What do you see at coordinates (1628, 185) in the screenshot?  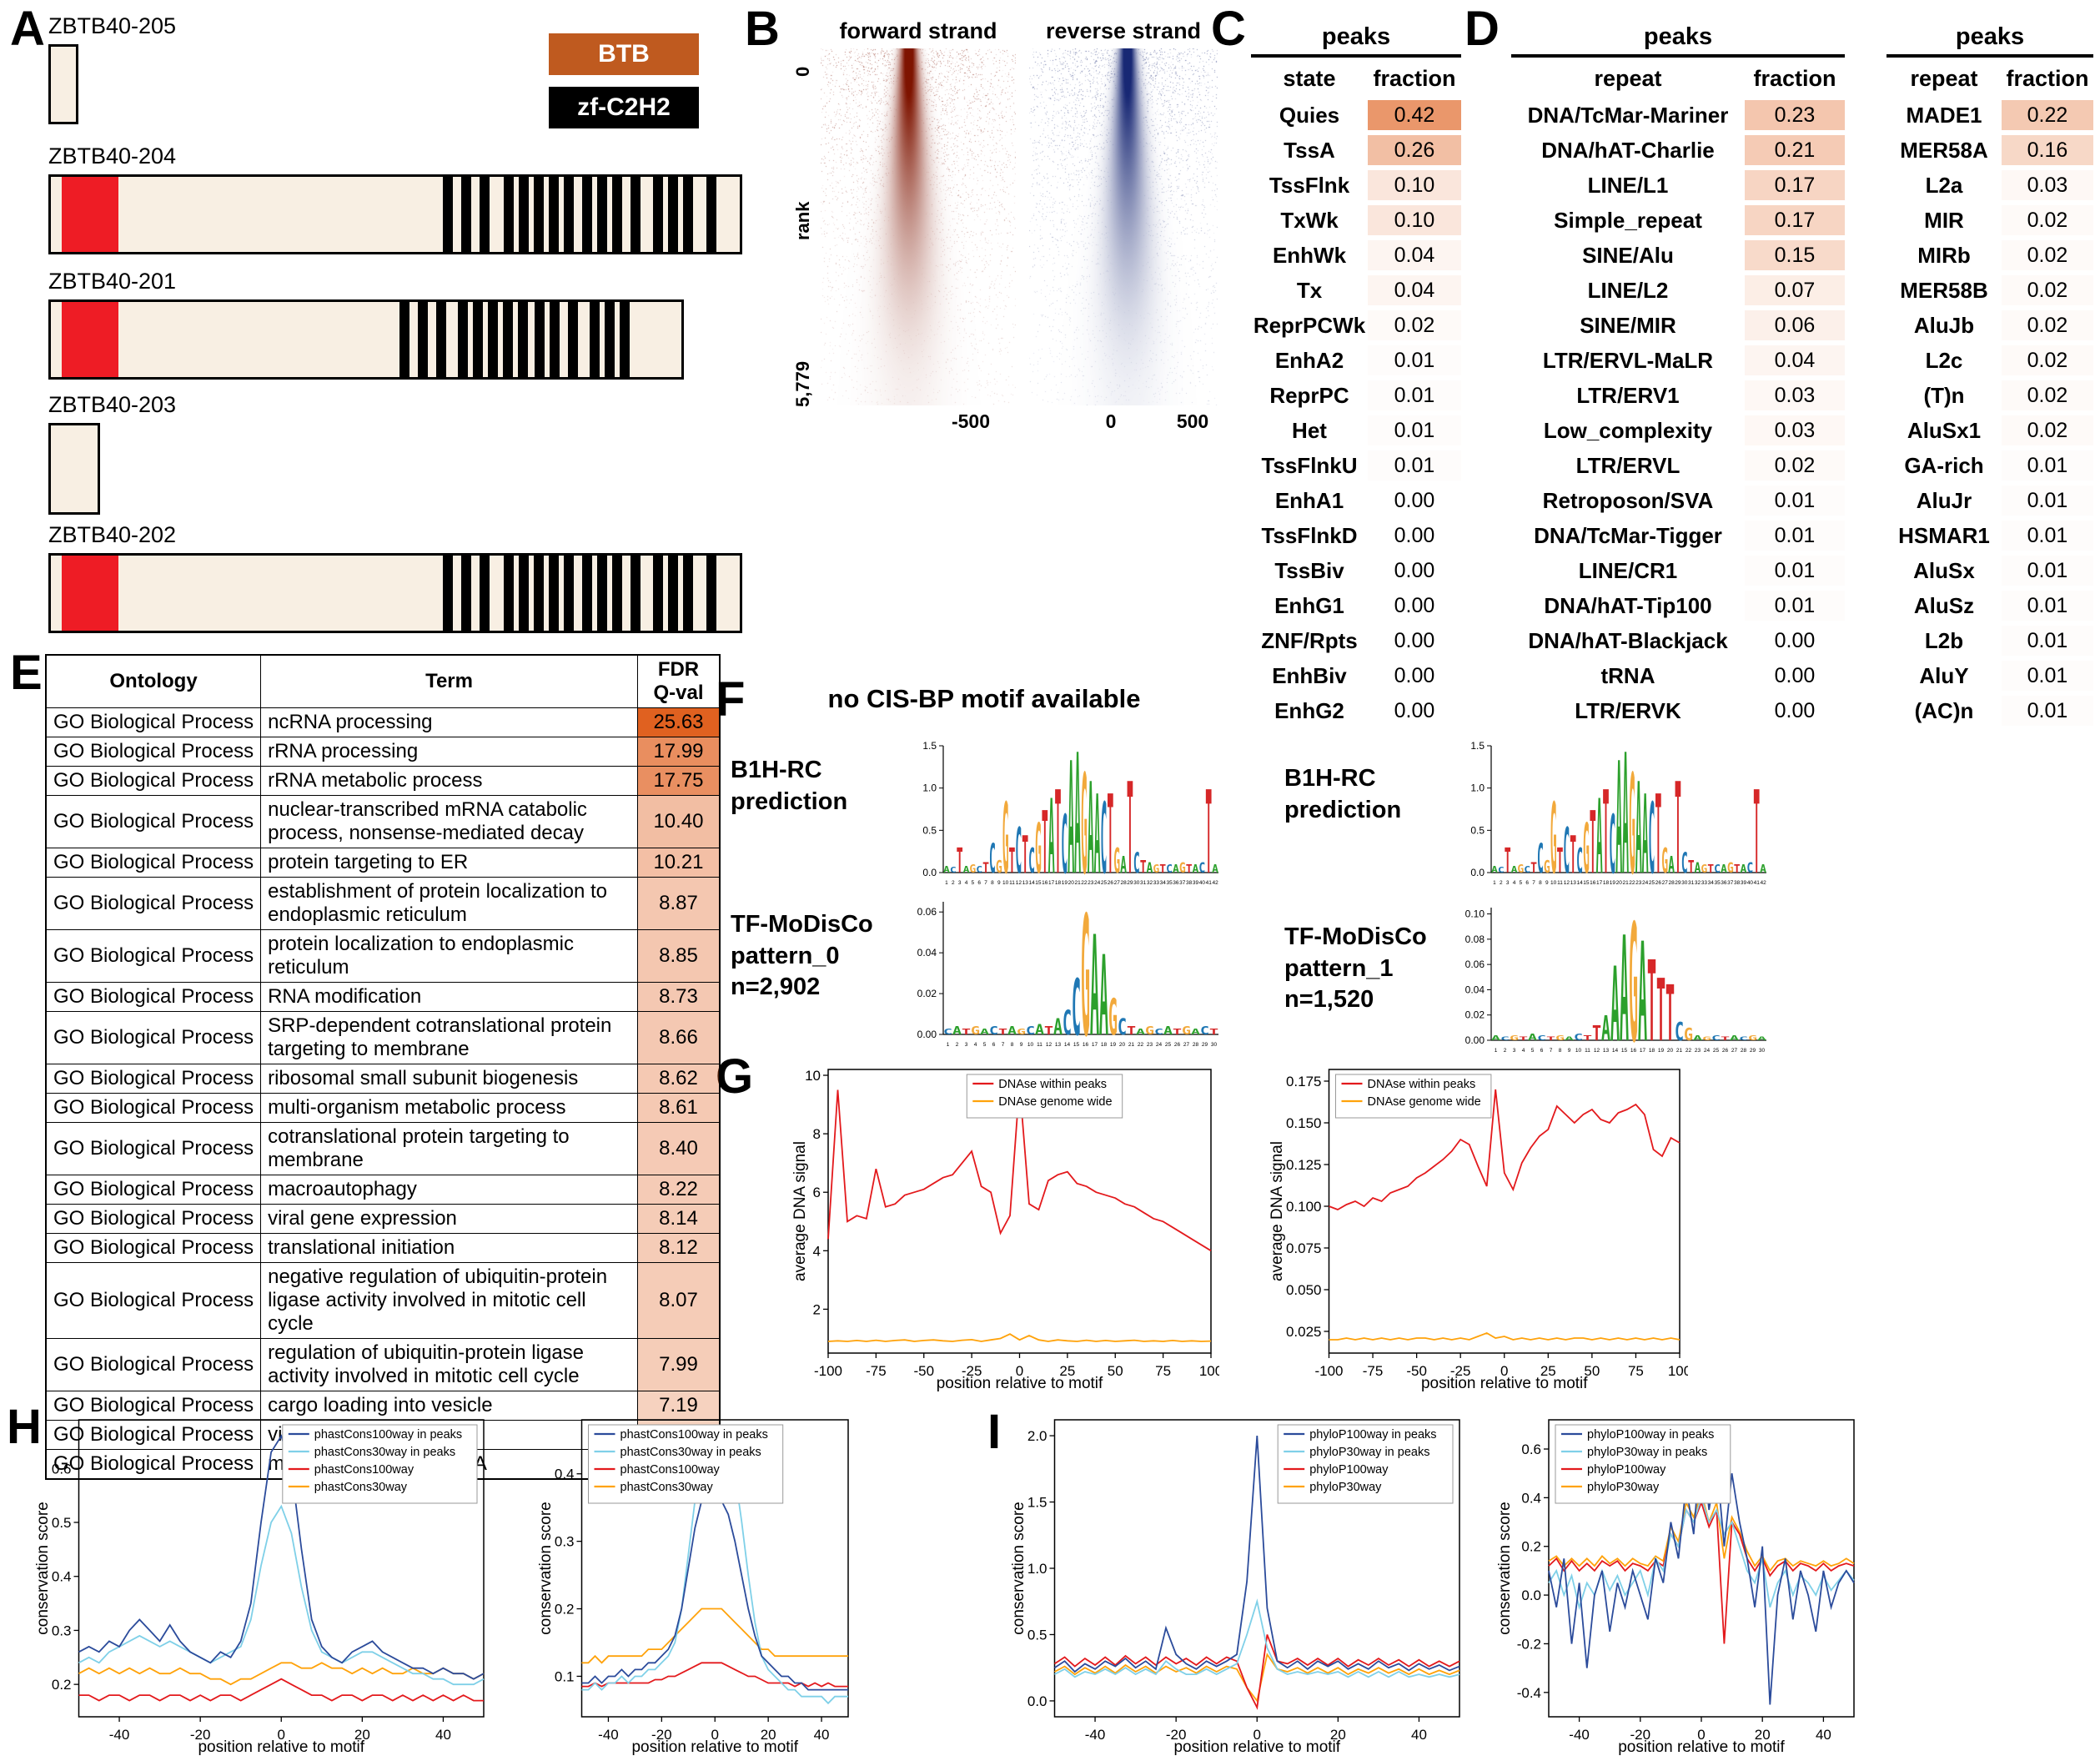 I see `row-label: LINE/L1` at bounding box center [1628, 185].